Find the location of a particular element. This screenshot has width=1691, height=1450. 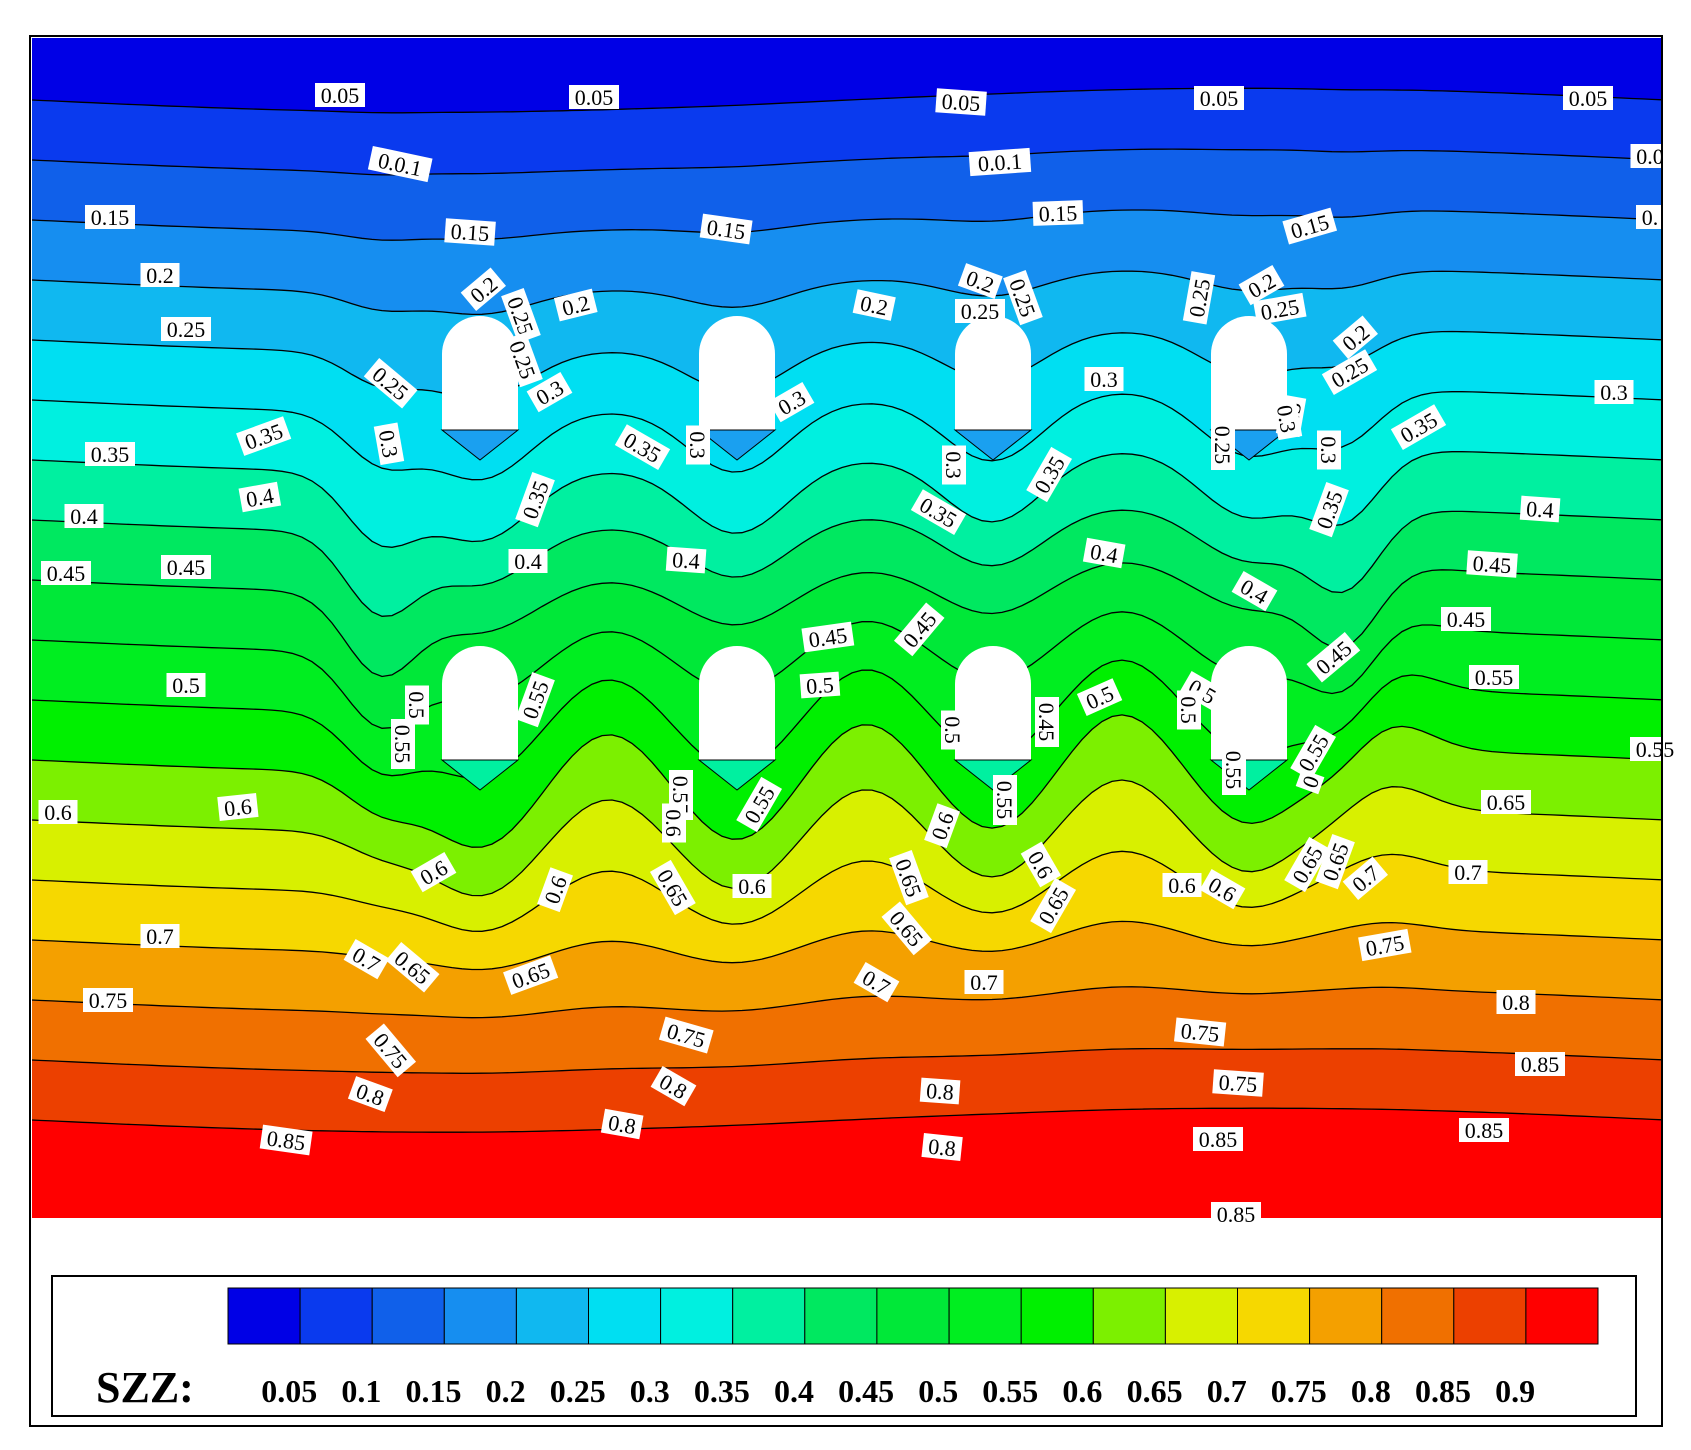

contour-label: 0.15 is located at coordinates (470, 232).